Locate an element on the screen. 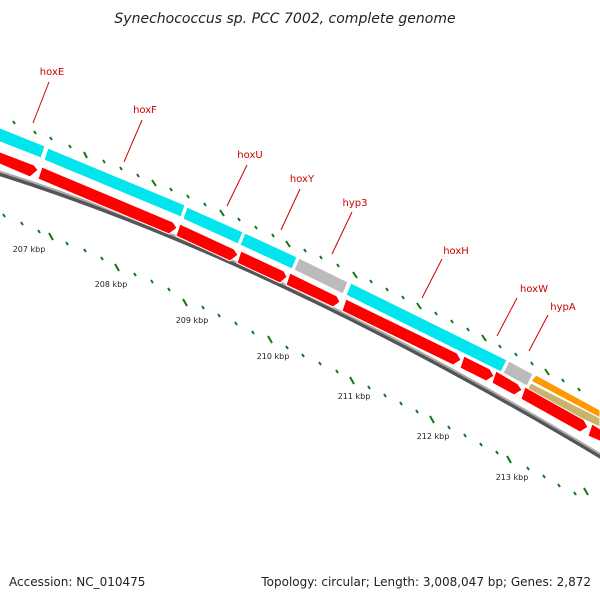  hoxY-feature is located at coordinates (268, 251).